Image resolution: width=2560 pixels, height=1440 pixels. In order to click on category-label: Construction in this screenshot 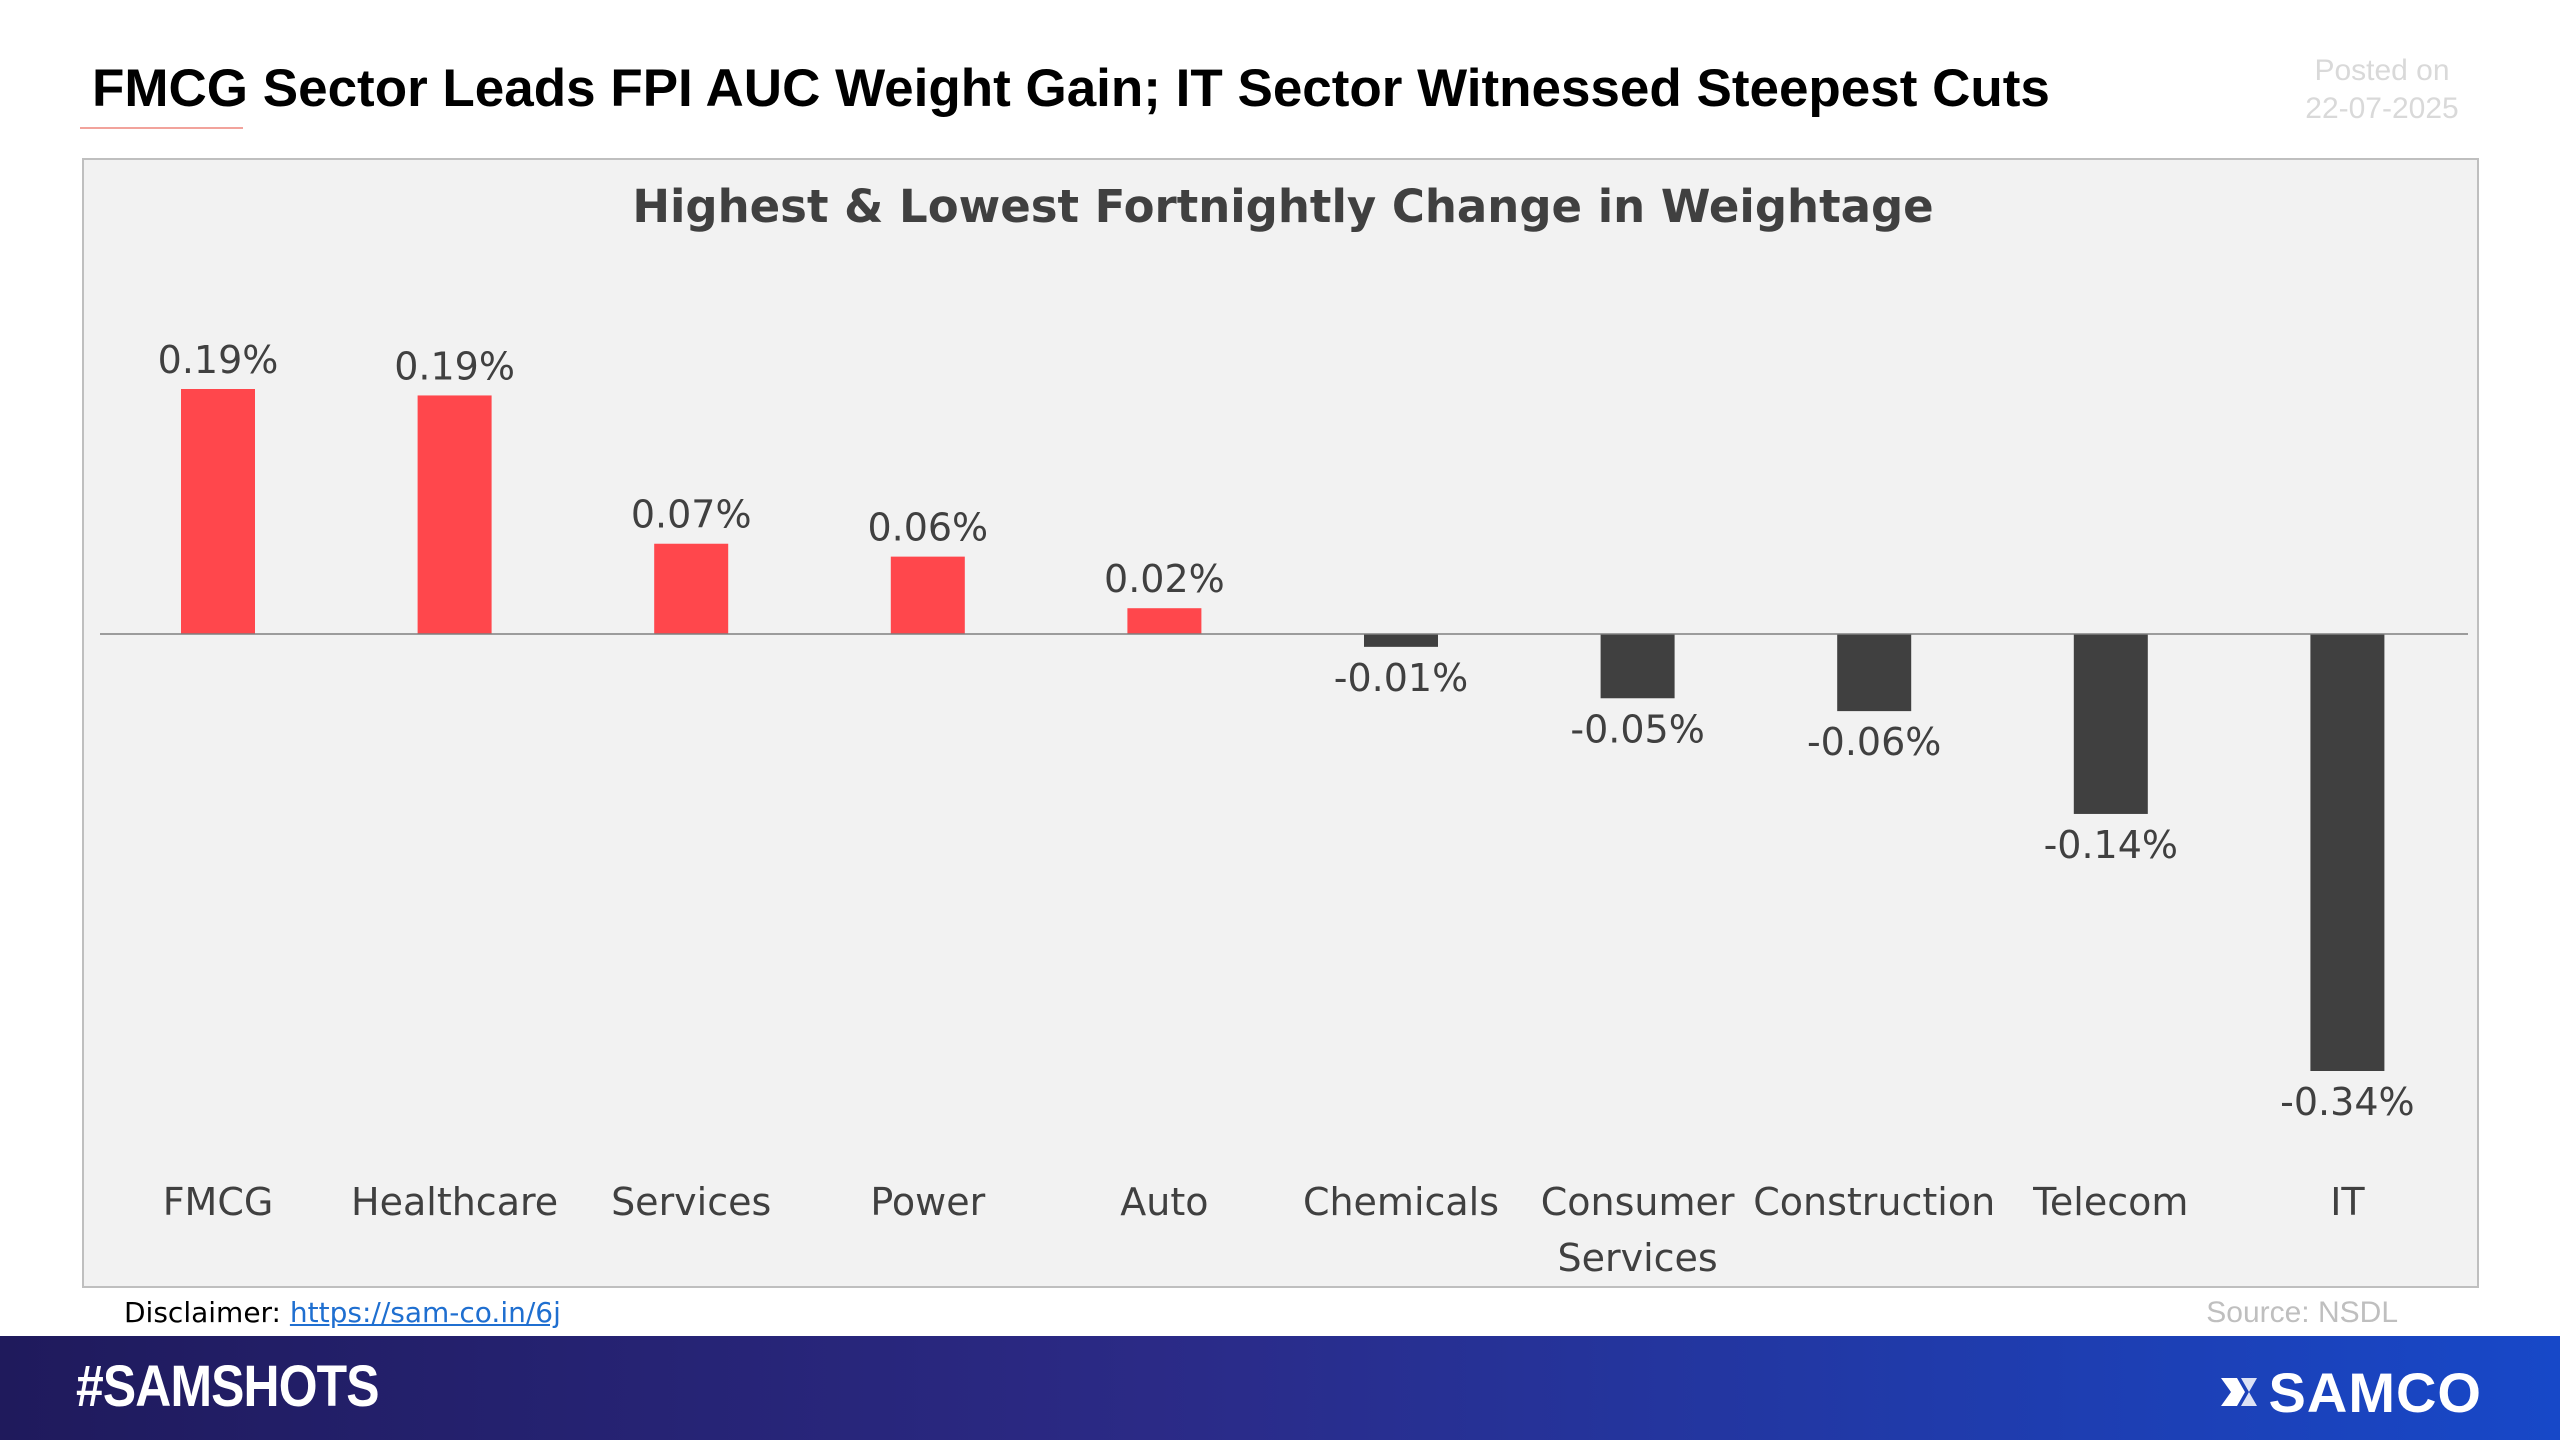, I will do `click(1874, 1202)`.